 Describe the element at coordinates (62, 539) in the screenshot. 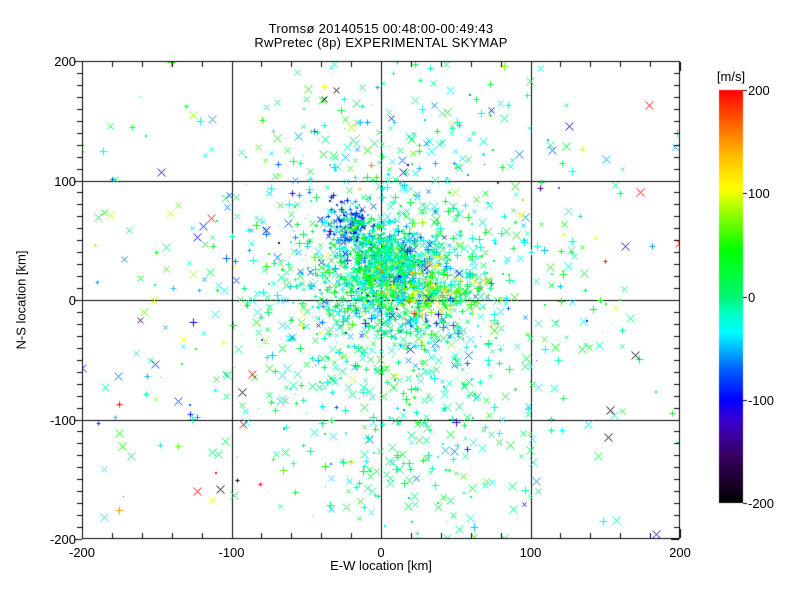

I see `y-tick-label: -200` at that location.